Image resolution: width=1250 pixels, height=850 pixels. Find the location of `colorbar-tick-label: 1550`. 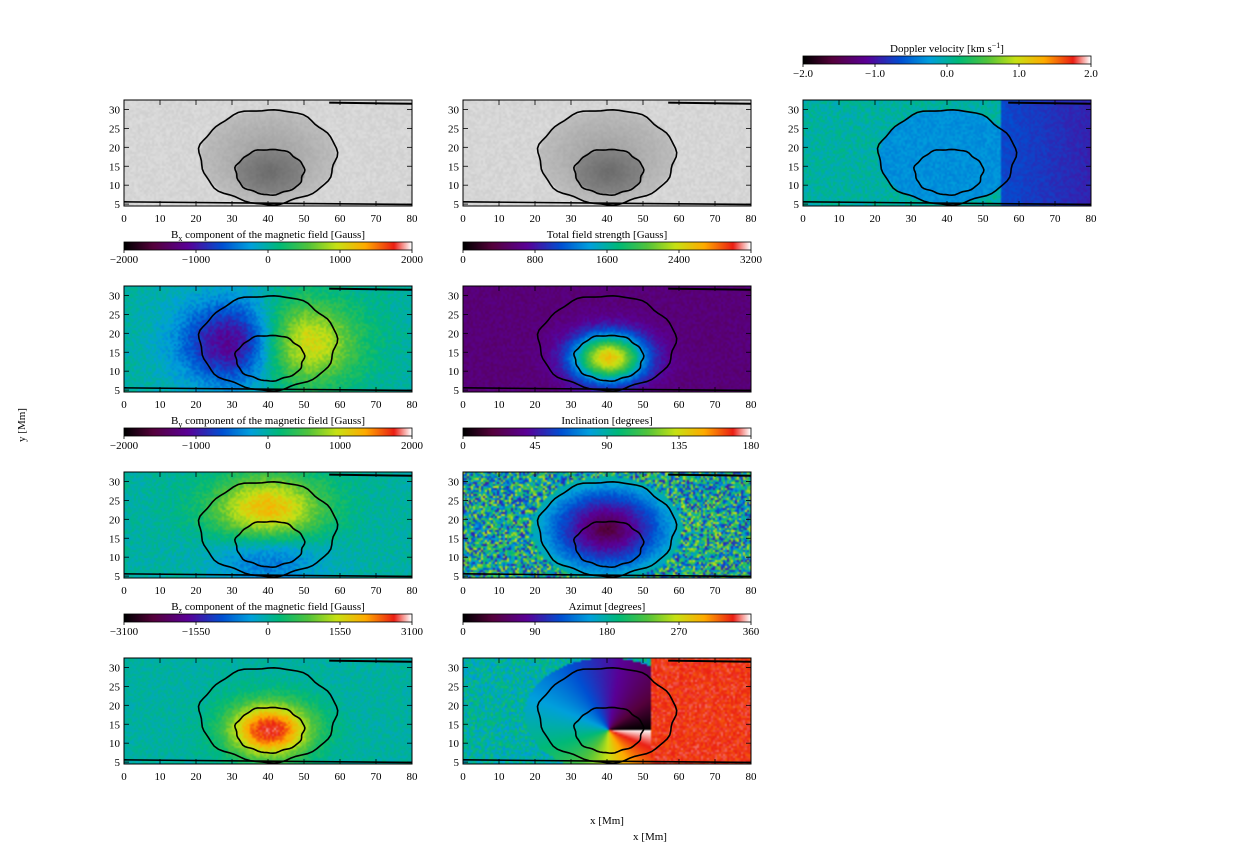

colorbar-tick-label: 1550 is located at coordinates (340, 632).